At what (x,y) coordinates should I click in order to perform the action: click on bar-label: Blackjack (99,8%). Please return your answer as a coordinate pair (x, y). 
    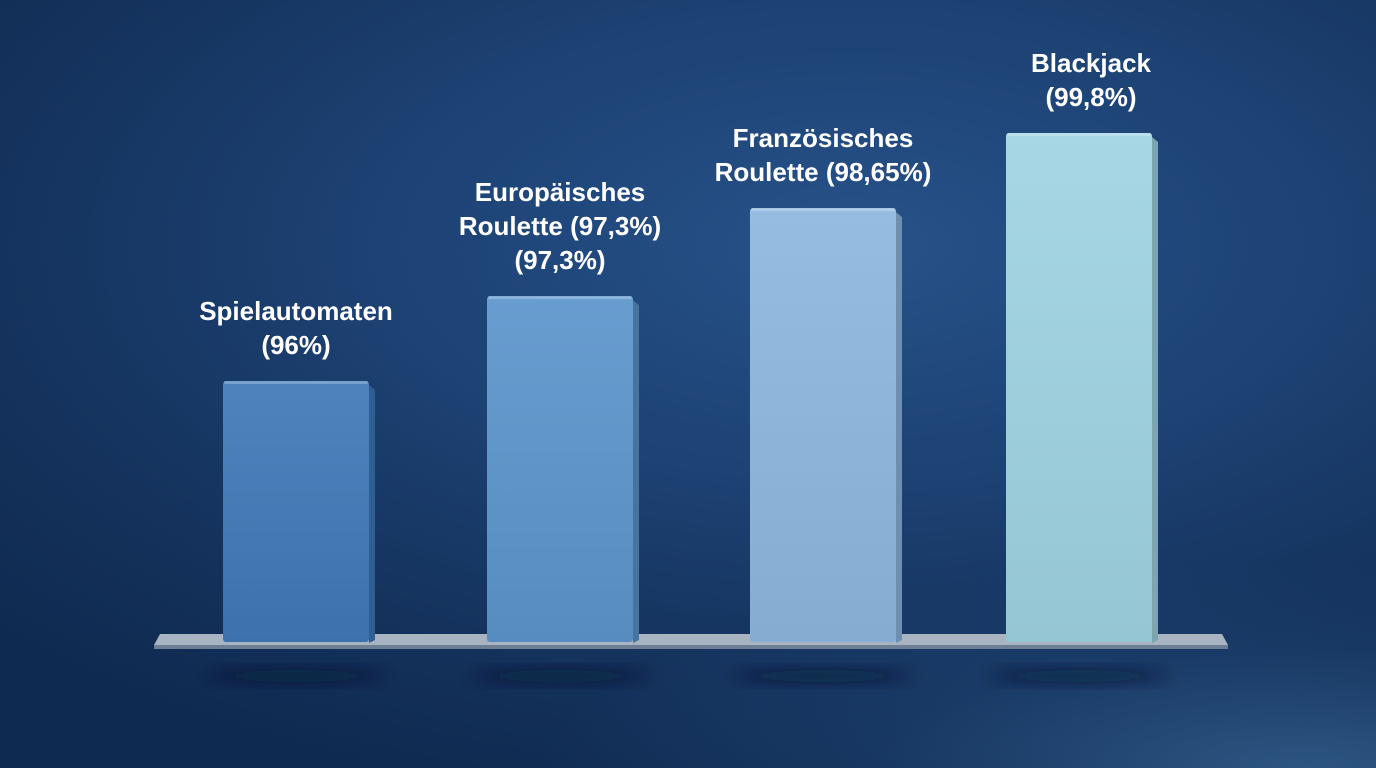
    Looking at the image, I should click on (1091, 80).